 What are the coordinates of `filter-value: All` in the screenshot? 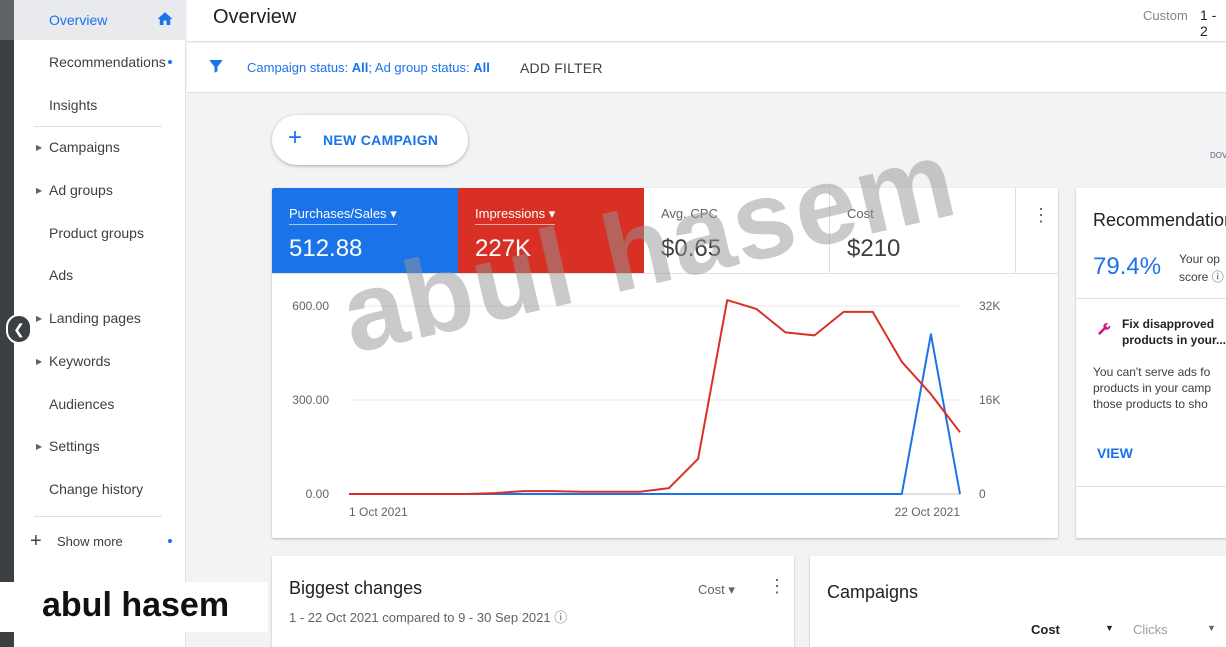 It's located at (481, 67).